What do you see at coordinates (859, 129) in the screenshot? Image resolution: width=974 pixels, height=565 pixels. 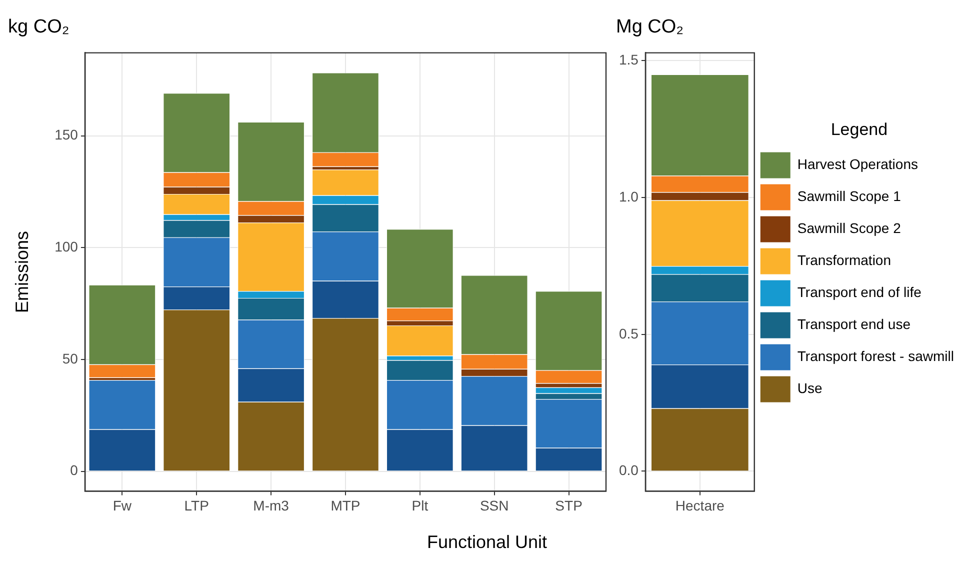 I see `legend-title: Legend` at bounding box center [859, 129].